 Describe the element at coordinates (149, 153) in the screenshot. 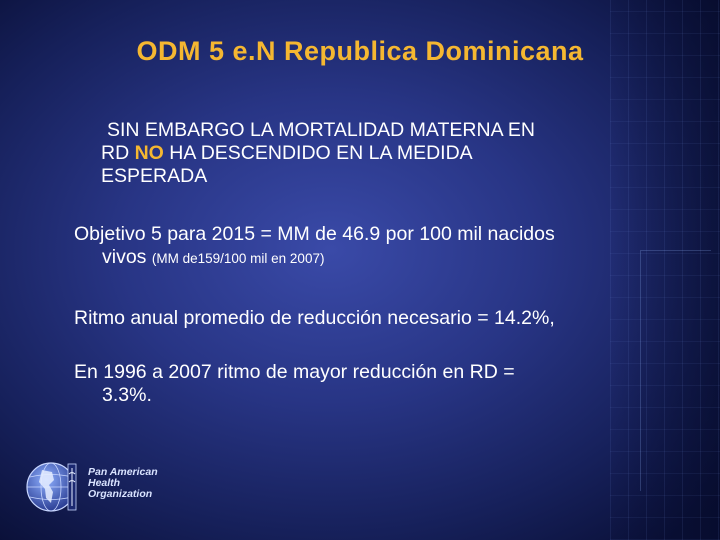

I see `highlight-no: NO` at that location.